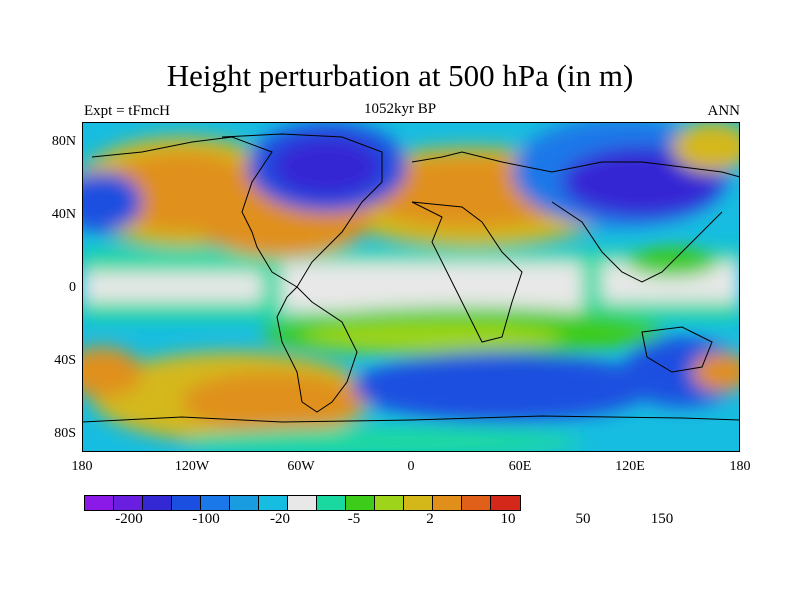 The height and width of the screenshot is (600, 800). Describe the element at coordinates (63, 141) in the screenshot. I see `lat-label-80n: 80N` at that location.